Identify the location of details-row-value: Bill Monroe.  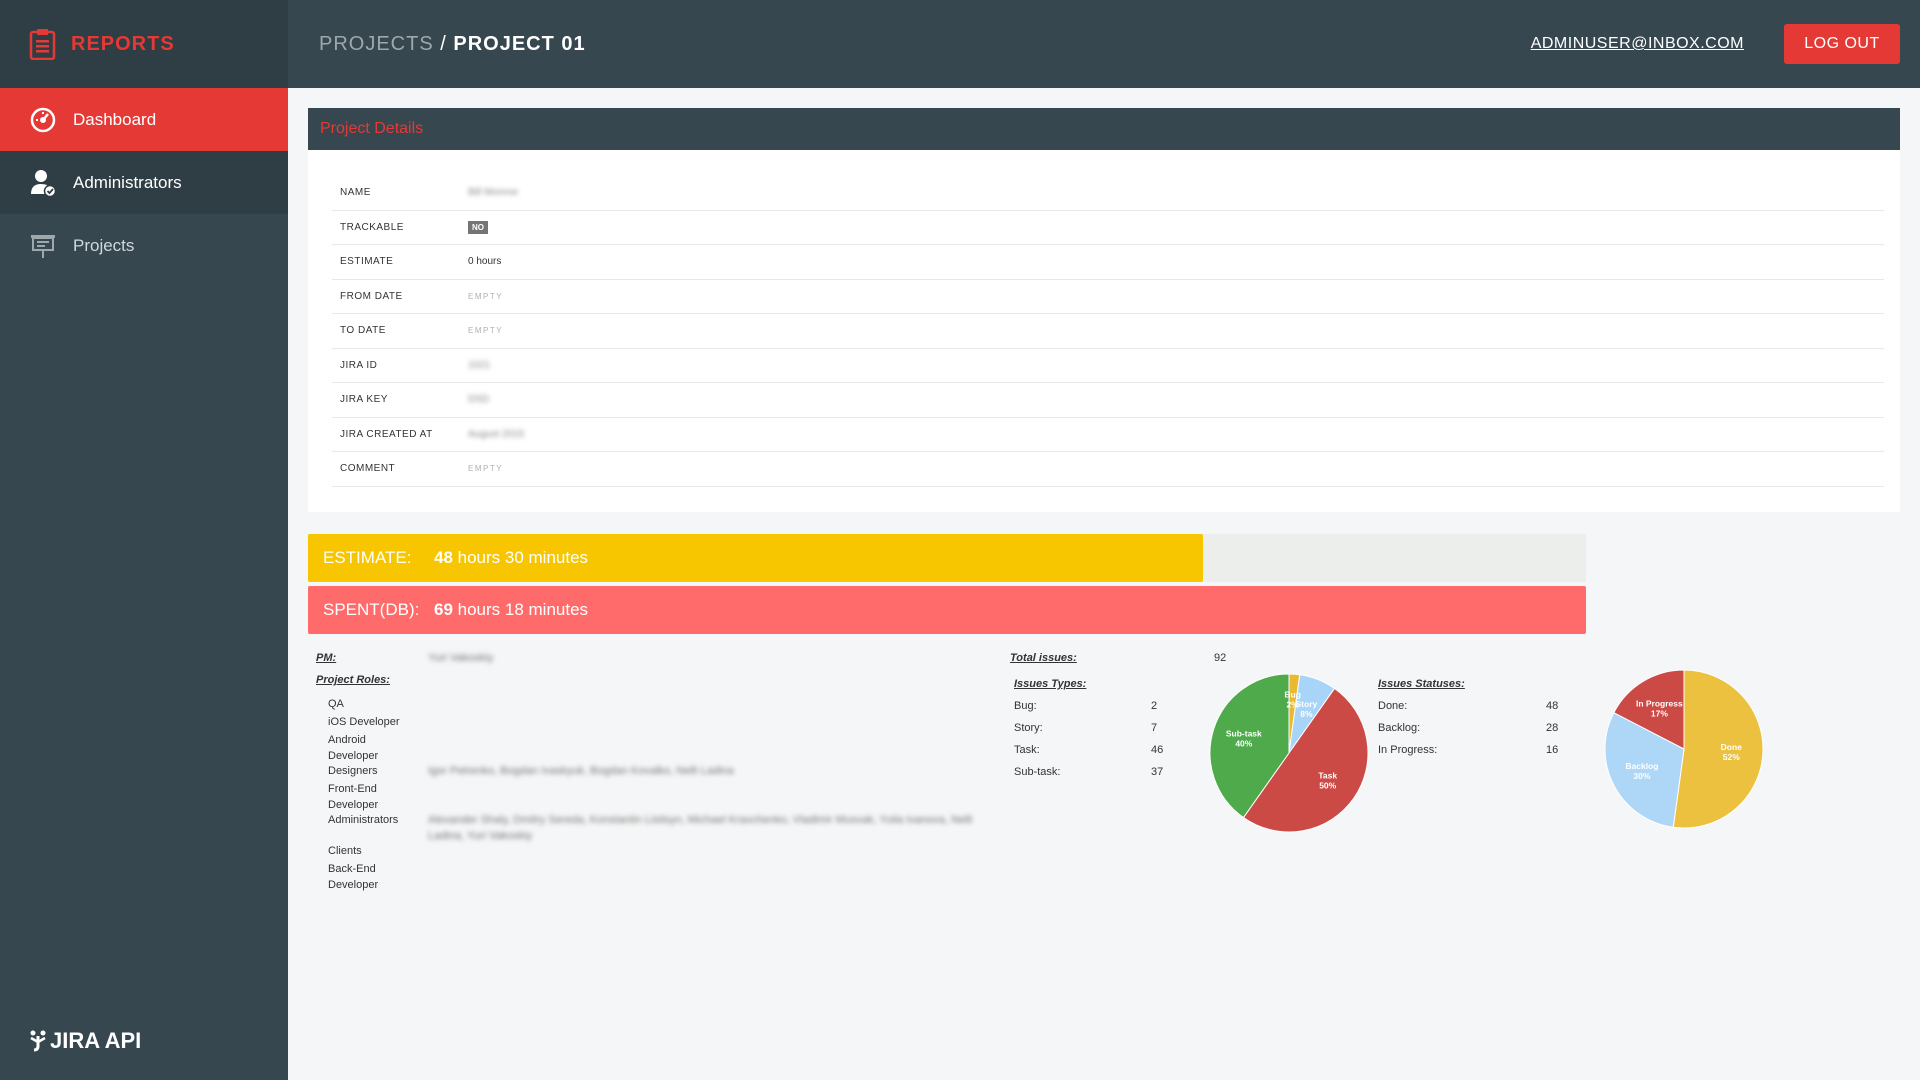
(493, 193).